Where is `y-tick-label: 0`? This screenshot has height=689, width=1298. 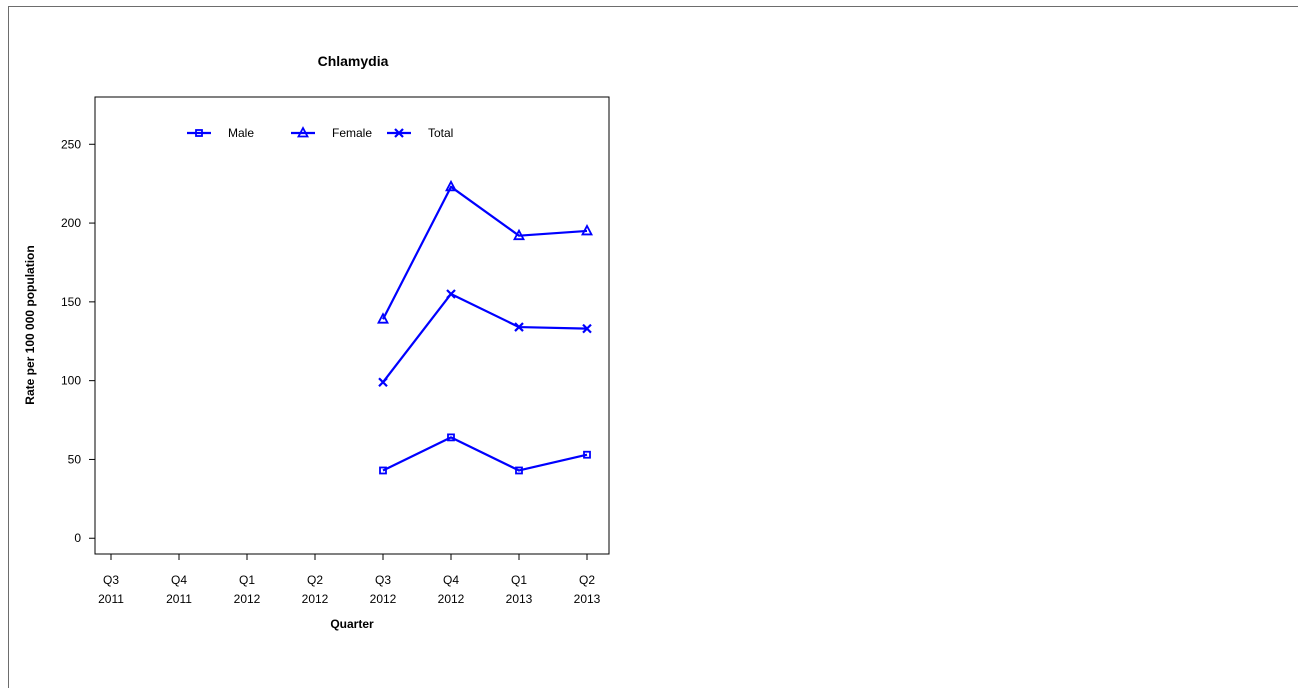 y-tick-label: 0 is located at coordinates (77, 538).